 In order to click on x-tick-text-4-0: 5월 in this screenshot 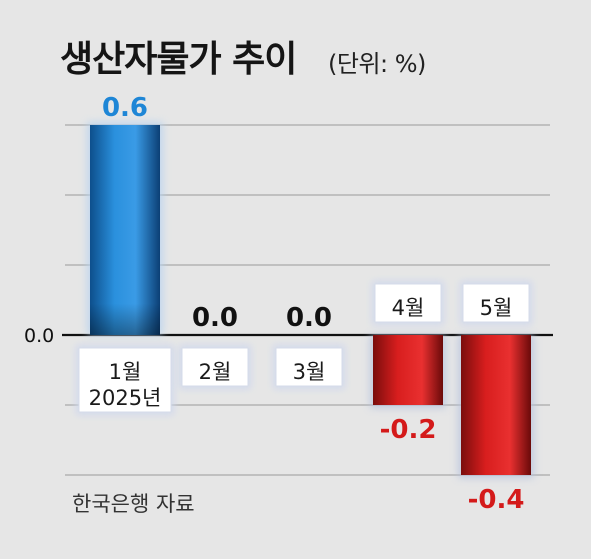, I will do `click(496, 308)`.